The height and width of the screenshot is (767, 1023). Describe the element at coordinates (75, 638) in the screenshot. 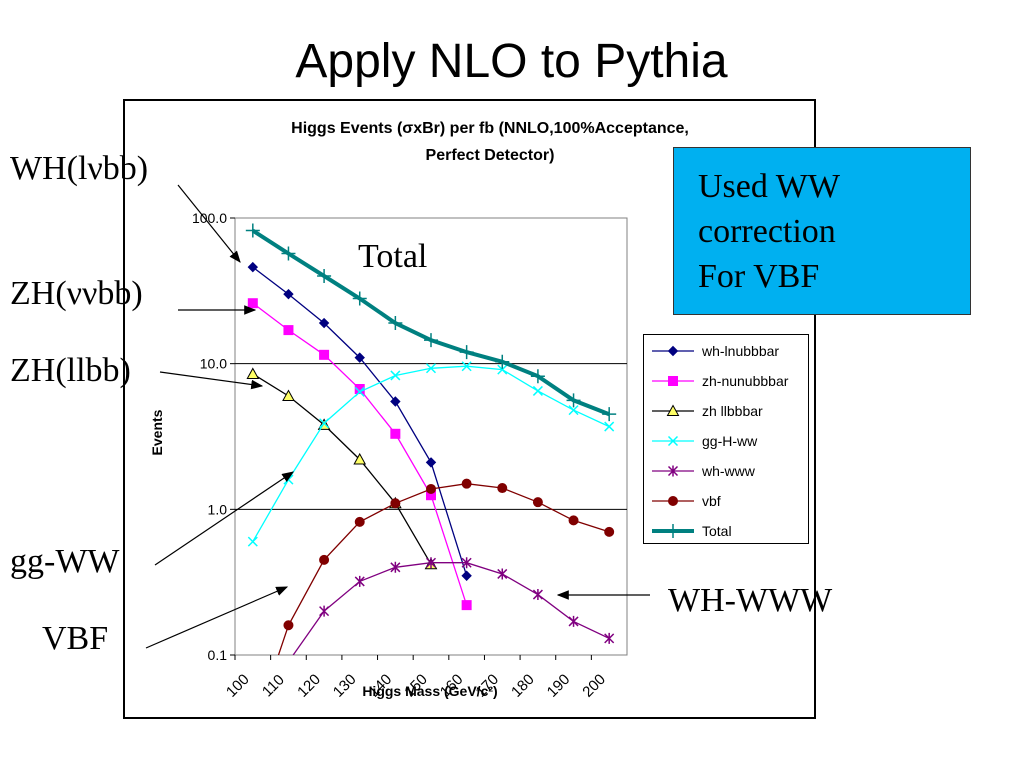

I see `vbf-annotation: VBF` at that location.